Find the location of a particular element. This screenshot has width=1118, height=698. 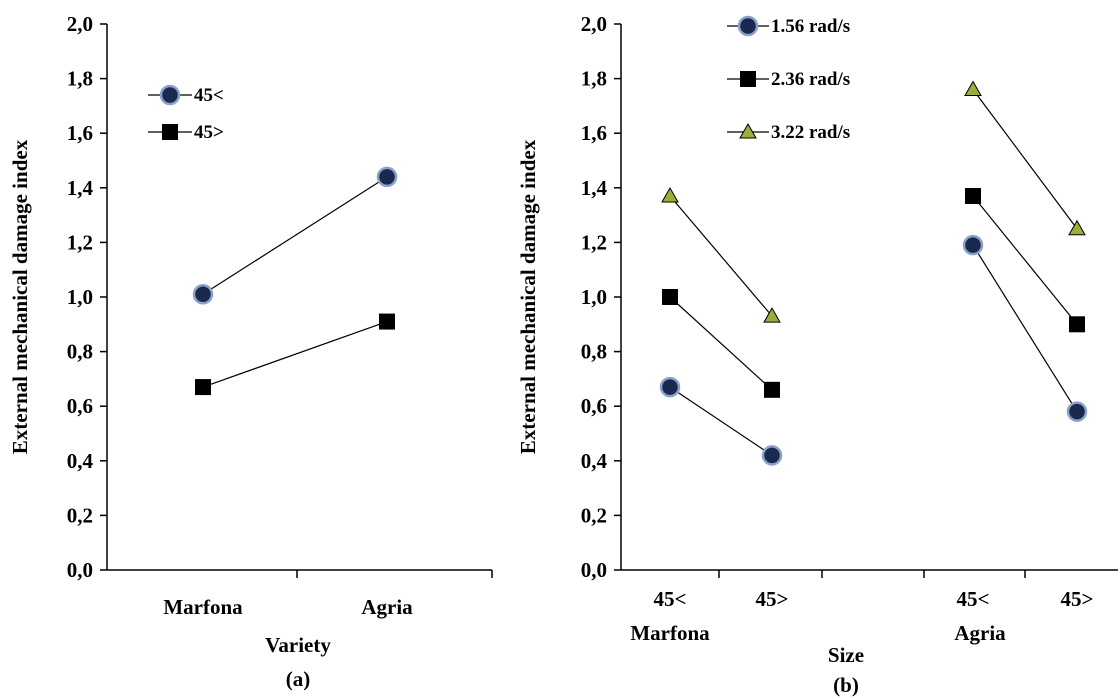

legend-item: 3.22 rad/s is located at coordinates (788, 132).